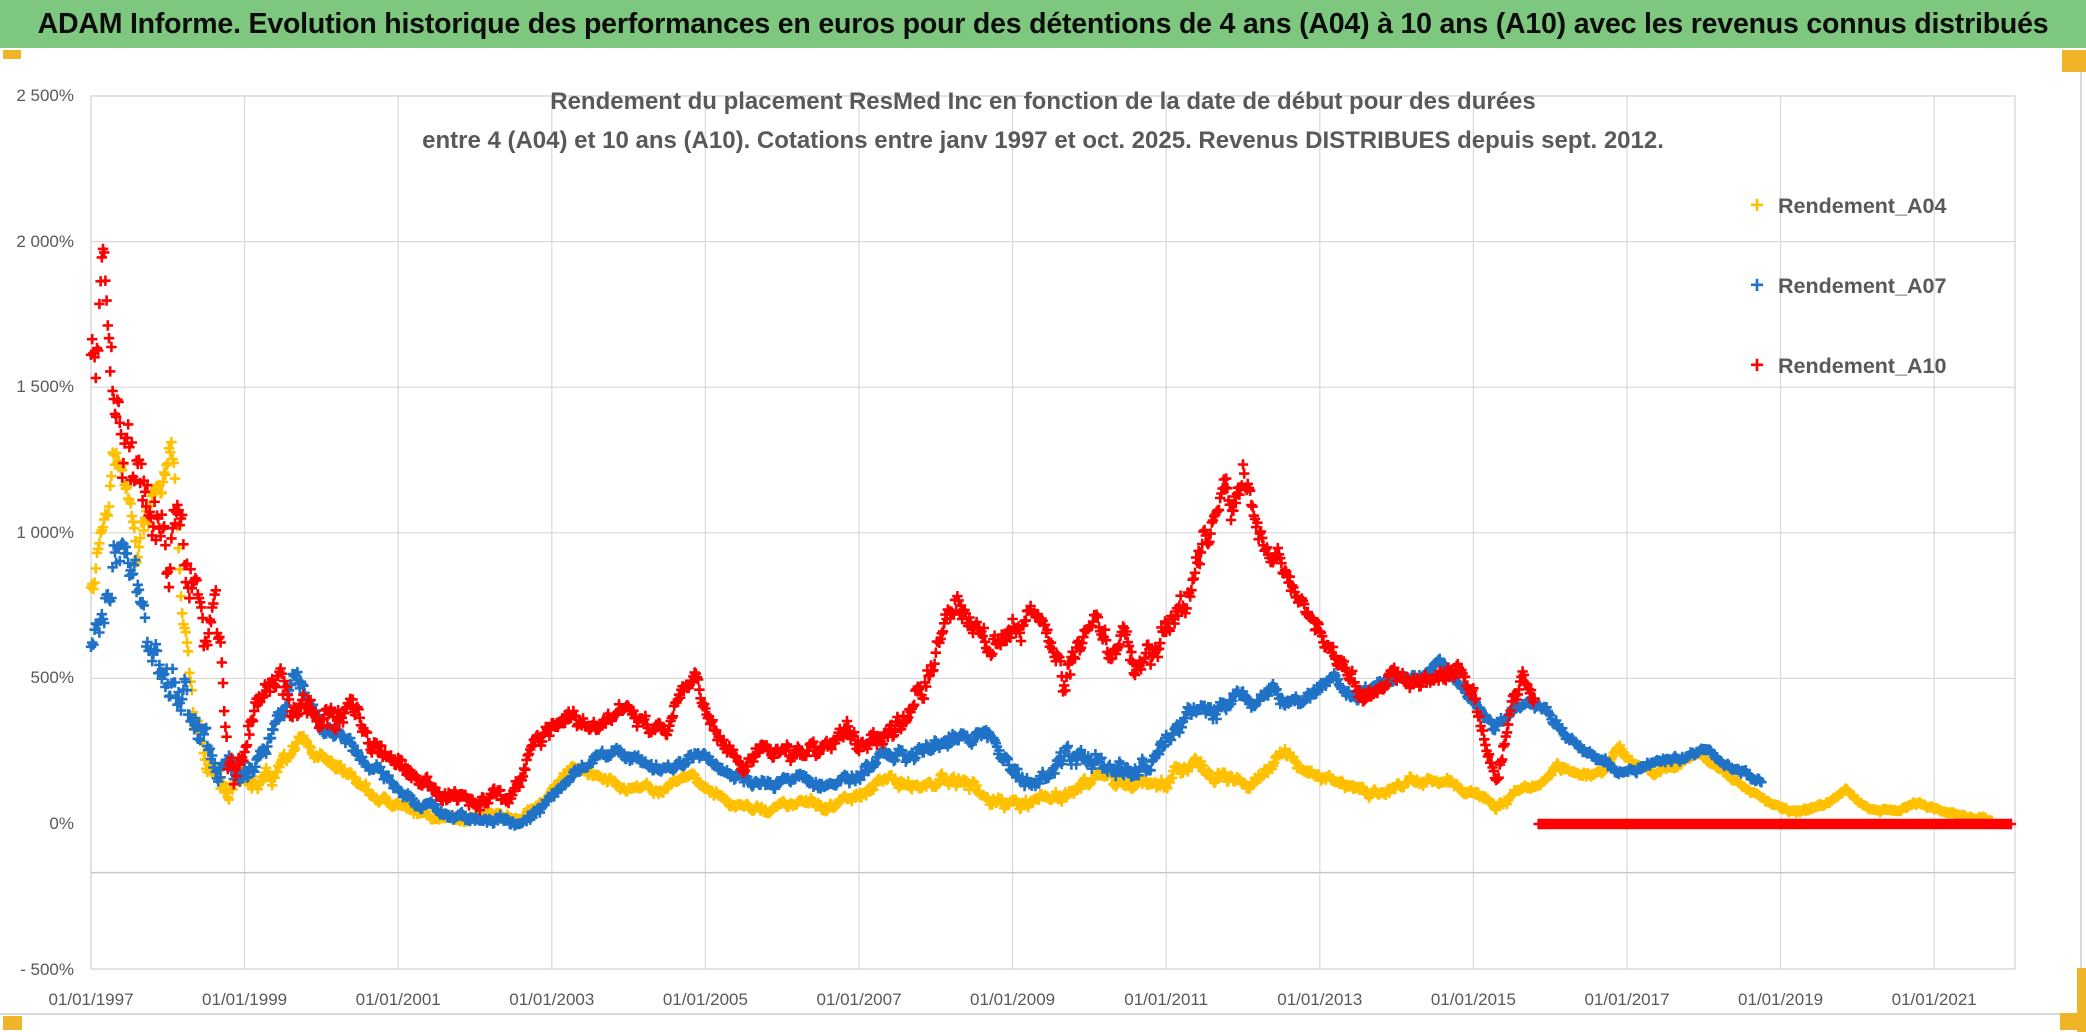 This screenshot has width=2086, height=1032. I want to click on x-axis-label: 01/01/2009, so click(1013, 999).